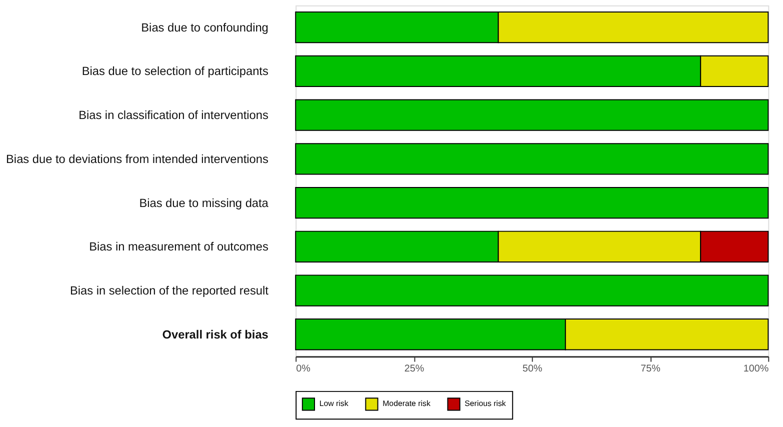  Describe the element at coordinates (406, 403) in the screenshot. I see `legend-label: Moderate risk` at that location.